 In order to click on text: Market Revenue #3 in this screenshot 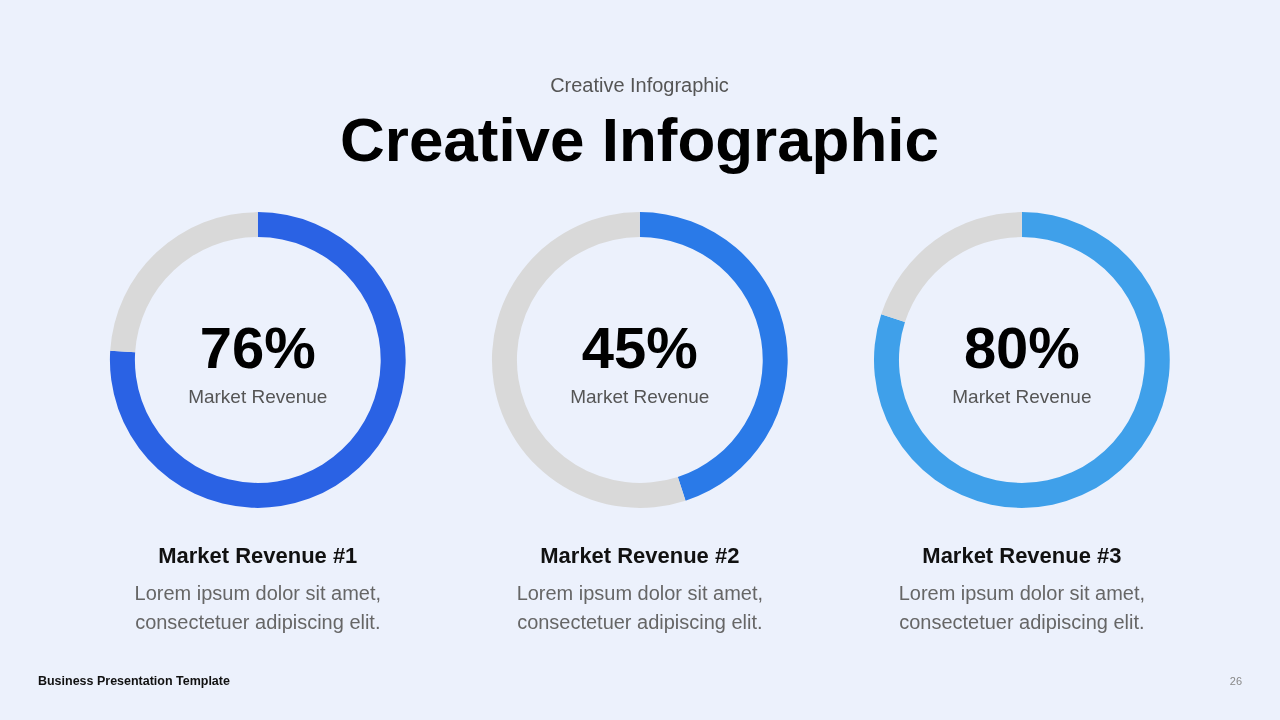, I will do `click(1022, 555)`.